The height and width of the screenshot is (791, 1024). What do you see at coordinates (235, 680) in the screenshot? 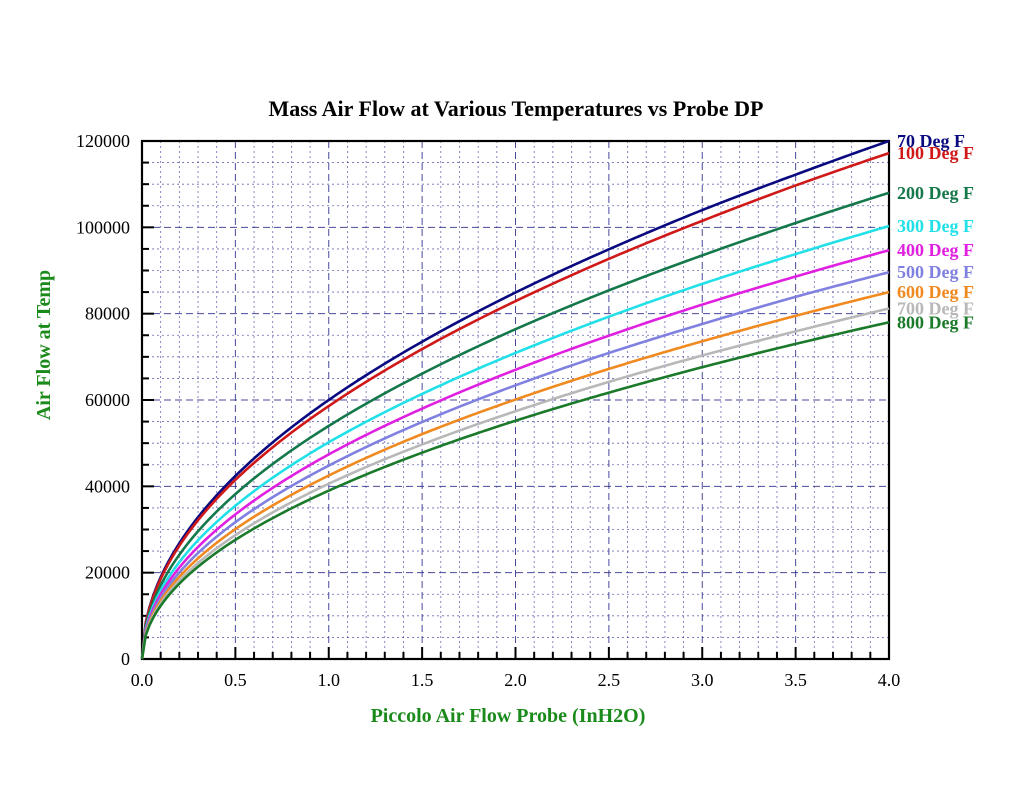
I see `x-tick-label: 0.5` at bounding box center [235, 680].